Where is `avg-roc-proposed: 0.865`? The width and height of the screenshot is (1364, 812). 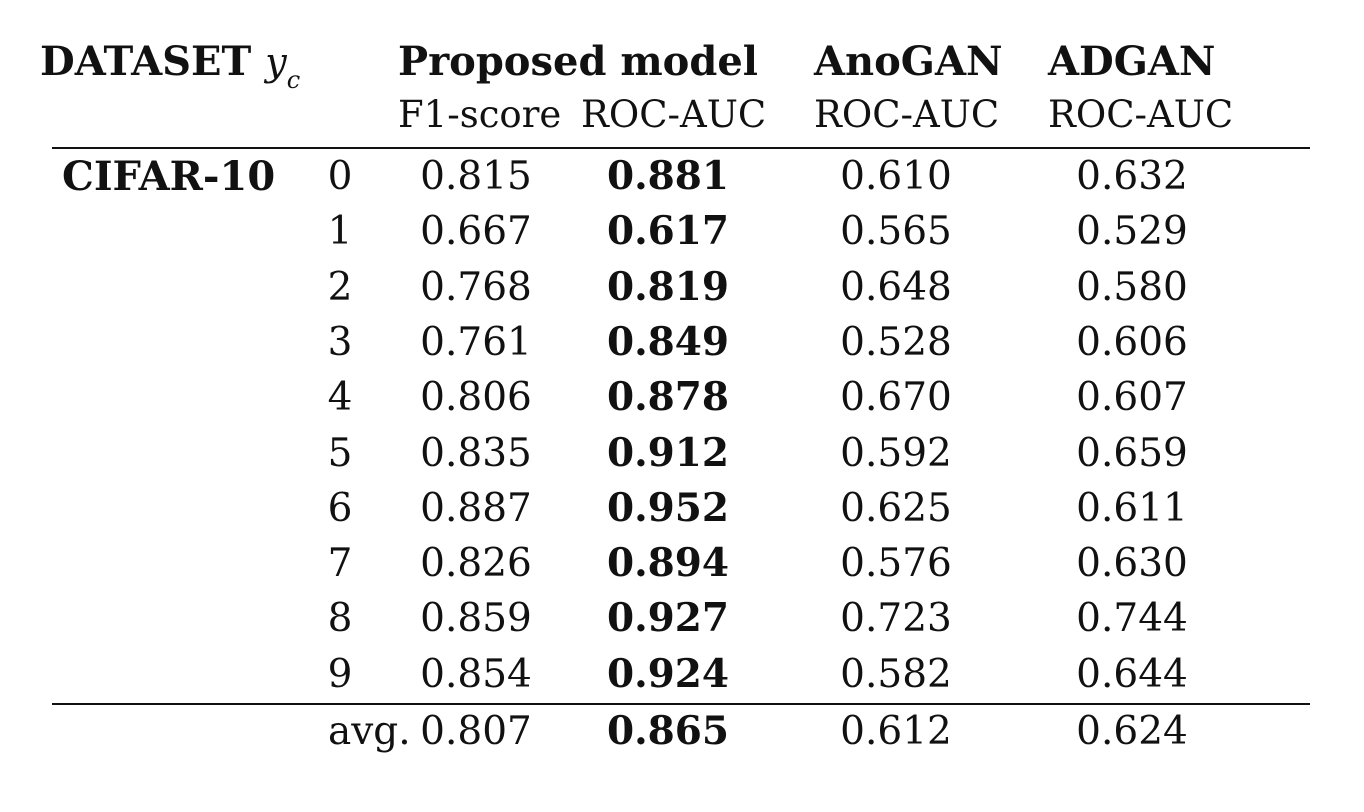 avg-roc-proposed: 0.865 is located at coordinates (668, 731).